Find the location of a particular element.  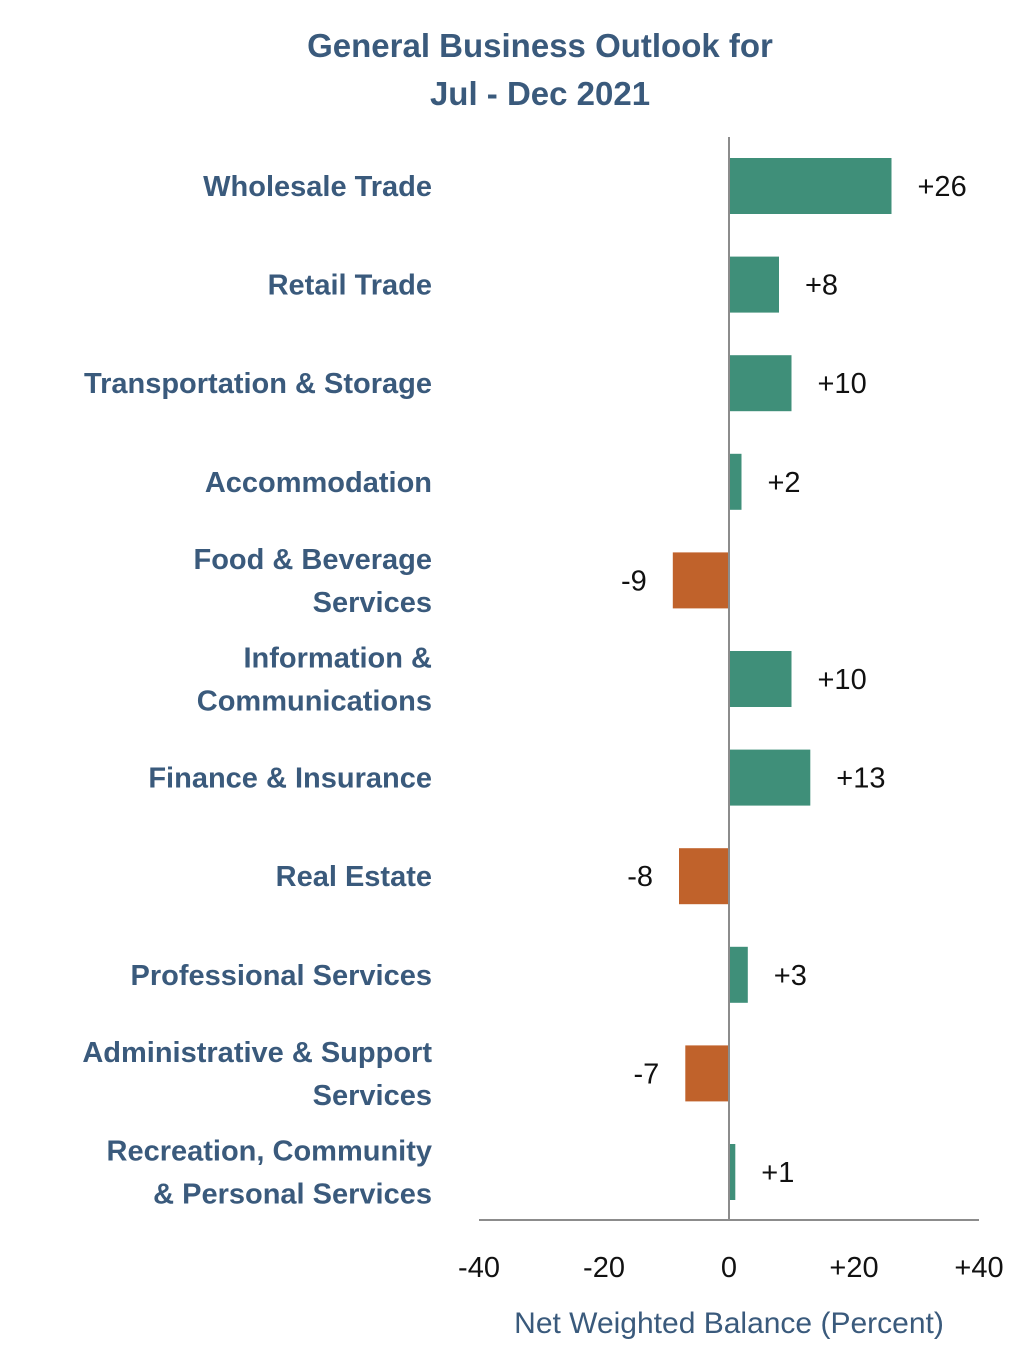

x-tick-label: -20 is located at coordinates (604, 1268).